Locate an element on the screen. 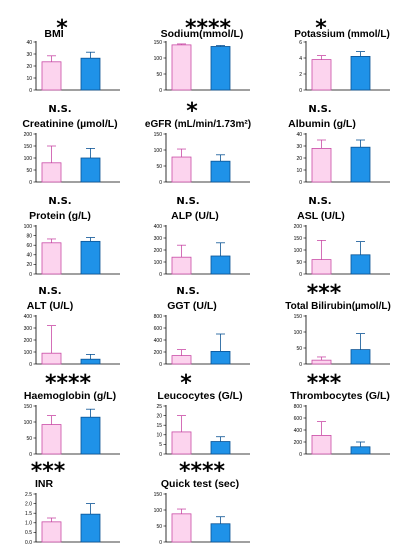 Image resolution: width=419 pixels, height=550 pixels. y-tick-label: 50 is located at coordinates (29, 439).